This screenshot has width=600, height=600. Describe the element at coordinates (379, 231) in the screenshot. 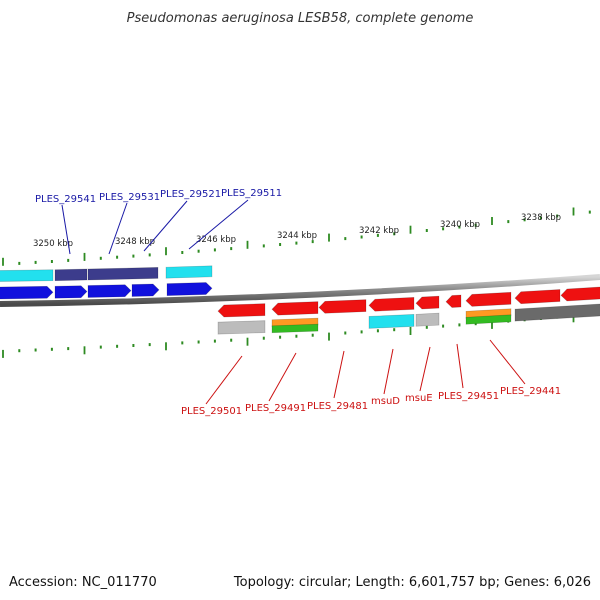

I see `kbp-label-3242: 3242 kbp` at that location.